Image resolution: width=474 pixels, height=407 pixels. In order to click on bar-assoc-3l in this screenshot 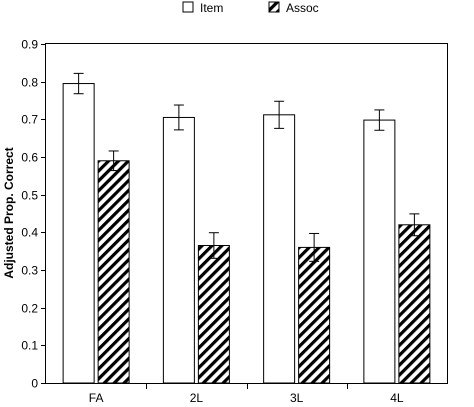, I will do `click(314, 315)`.